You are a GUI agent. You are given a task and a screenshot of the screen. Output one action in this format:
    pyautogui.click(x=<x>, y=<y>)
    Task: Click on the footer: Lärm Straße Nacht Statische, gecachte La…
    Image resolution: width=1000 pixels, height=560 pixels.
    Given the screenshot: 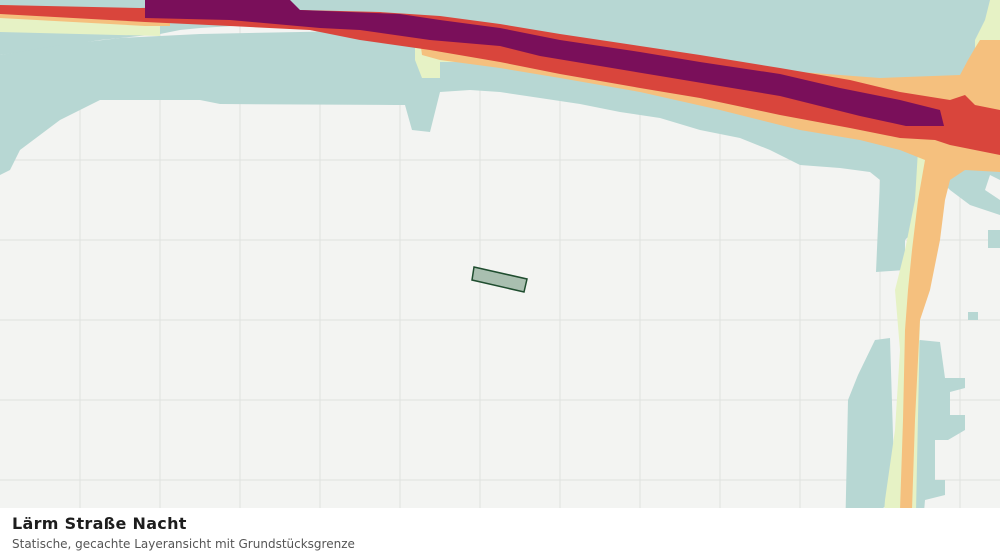 What is the action you would take?
    pyautogui.click(x=500, y=534)
    